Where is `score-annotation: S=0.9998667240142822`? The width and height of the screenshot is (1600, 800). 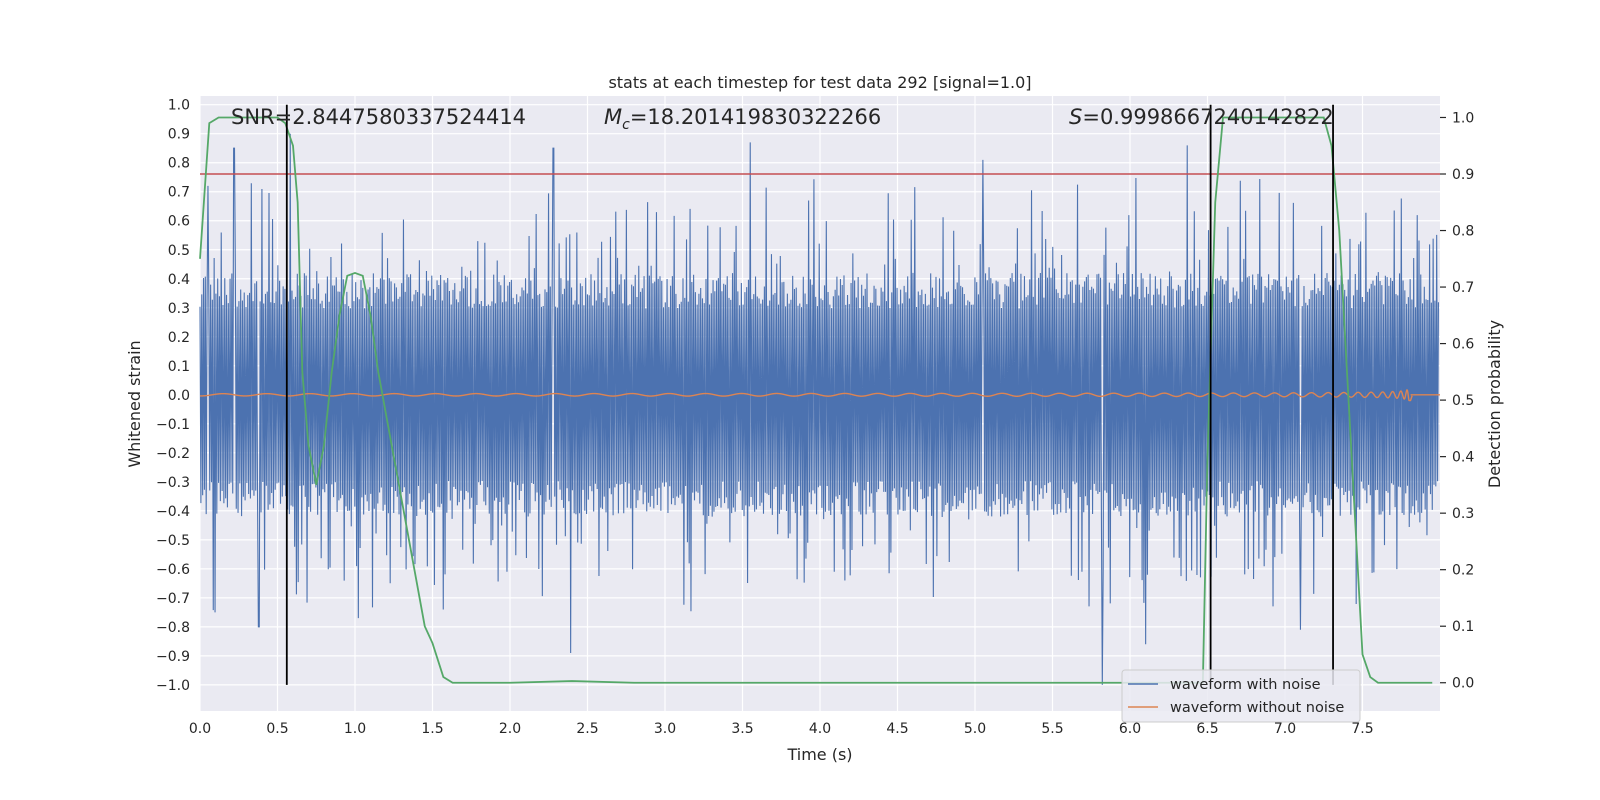
score-annotation: S=0.9998667240142822 is located at coordinates (1201, 117).